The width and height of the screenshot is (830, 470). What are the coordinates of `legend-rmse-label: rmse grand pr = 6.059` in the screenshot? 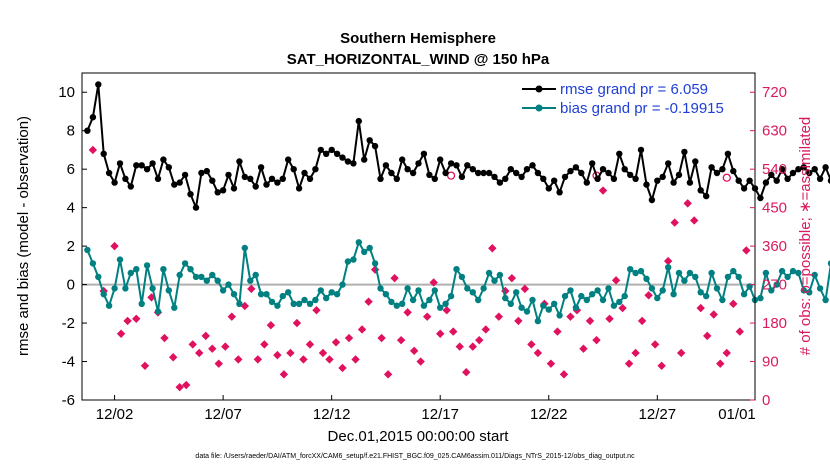 It's located at (634, 89).